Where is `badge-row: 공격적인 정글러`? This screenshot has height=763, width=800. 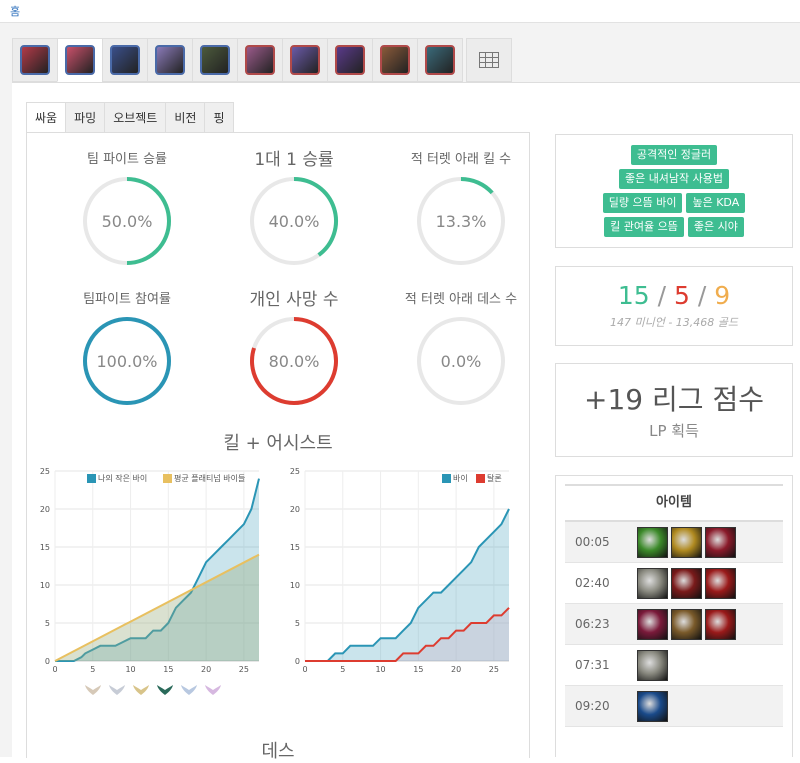
badge-row: 공격적인 정글러 is located at coordinates (674, 155).